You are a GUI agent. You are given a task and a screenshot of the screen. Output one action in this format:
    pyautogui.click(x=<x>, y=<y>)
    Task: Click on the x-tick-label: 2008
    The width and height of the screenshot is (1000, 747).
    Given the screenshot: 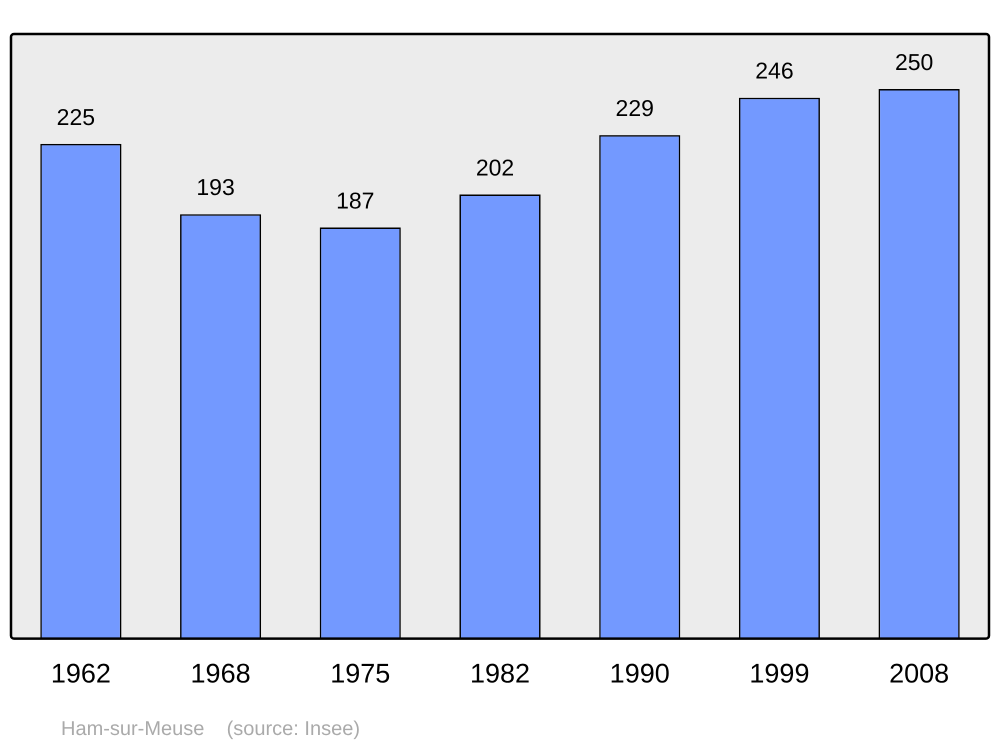 What is the action you would take?
    pyautogui.click(x=919, y=673)
    